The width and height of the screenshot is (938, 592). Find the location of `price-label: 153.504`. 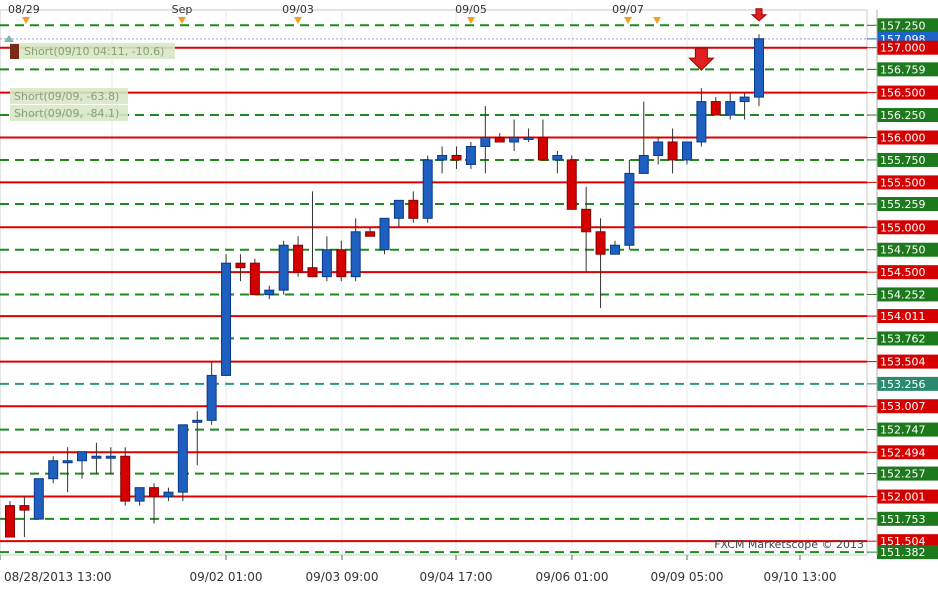

price-label: 153.504 is located at coordinates (903, 362).